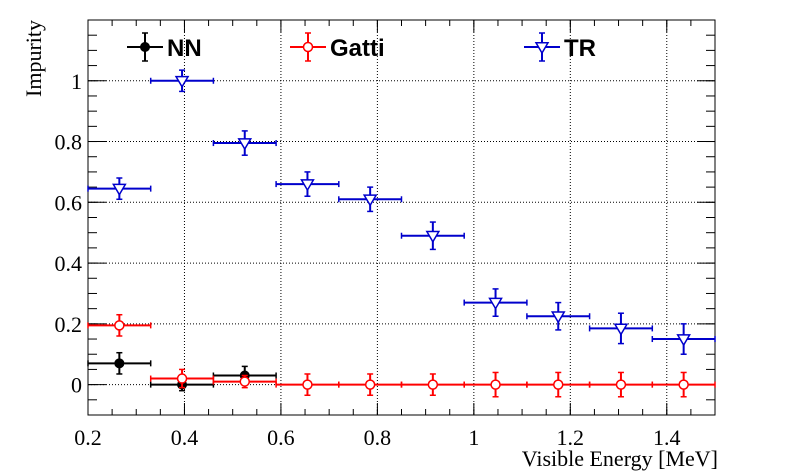 The height and width of the screenshot is (472, 796). Describe the element at coordinates (473, 437) in the screenshot. I see `x-tick-label: 1` at that location.